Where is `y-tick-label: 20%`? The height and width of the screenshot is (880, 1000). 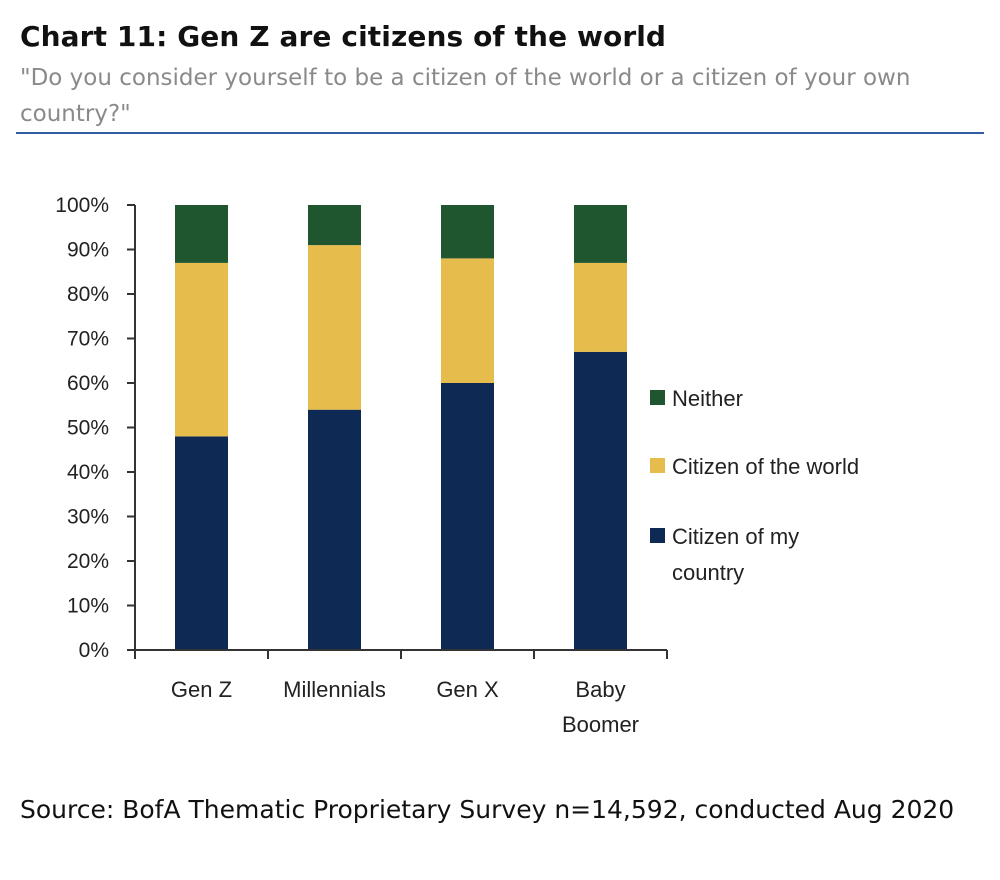 y-tick-label: 20% is located at coordinates (88, 561).